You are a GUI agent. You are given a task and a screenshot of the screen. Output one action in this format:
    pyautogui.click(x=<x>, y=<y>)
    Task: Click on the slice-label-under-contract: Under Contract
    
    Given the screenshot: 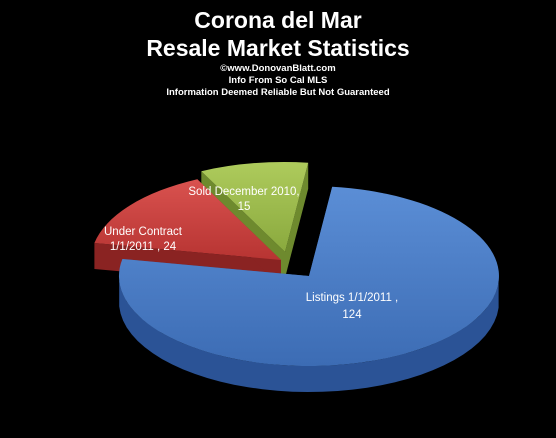 What is the action you would take?
    pyautogui.click(x=143, y=232)
    